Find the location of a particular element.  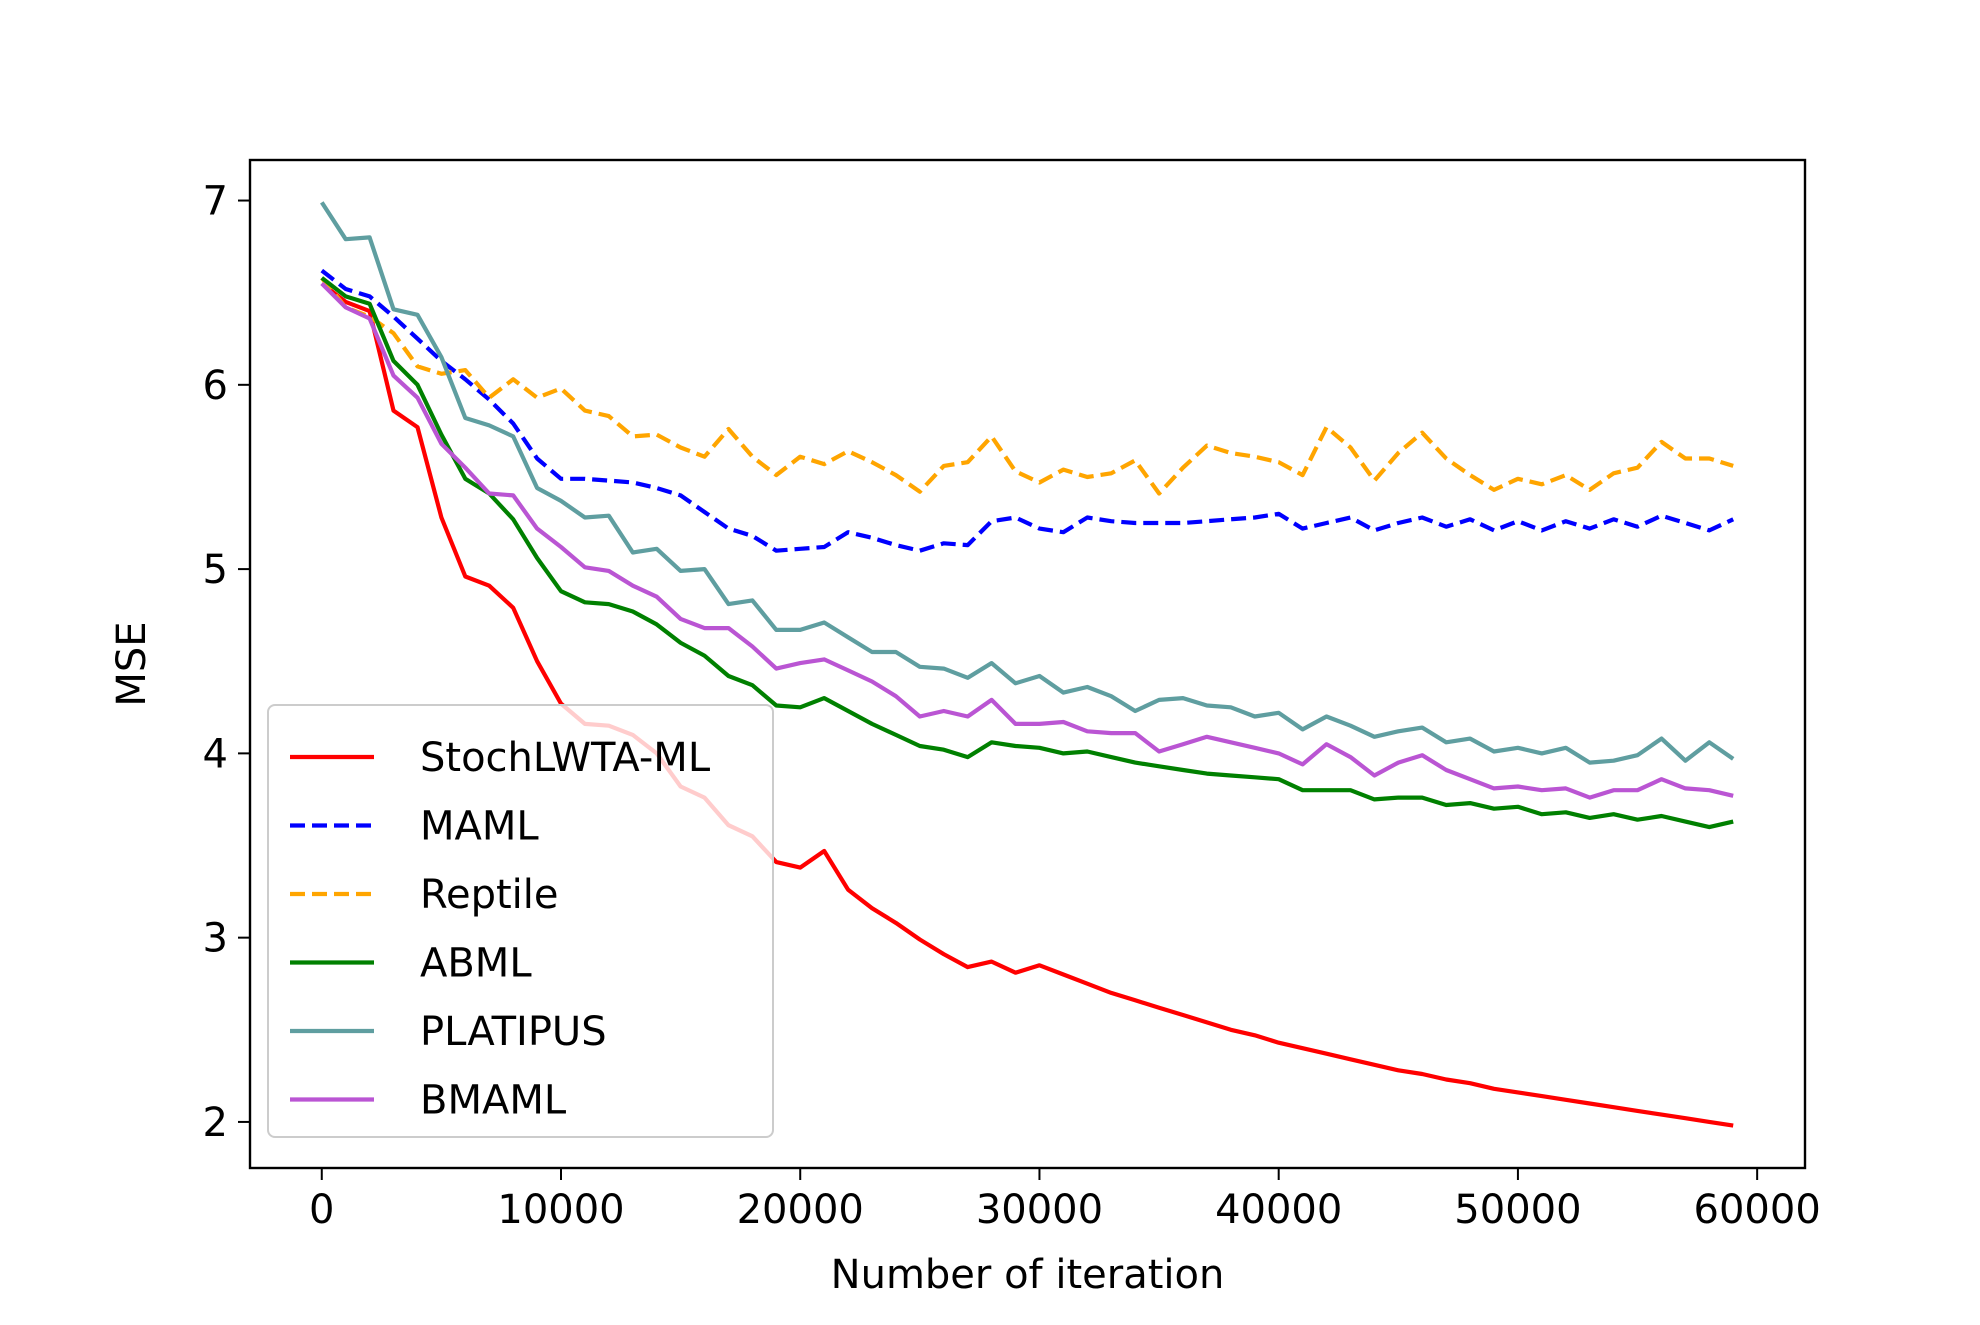

x-tick-label: 10000 is located at coordinates (560, 1210).